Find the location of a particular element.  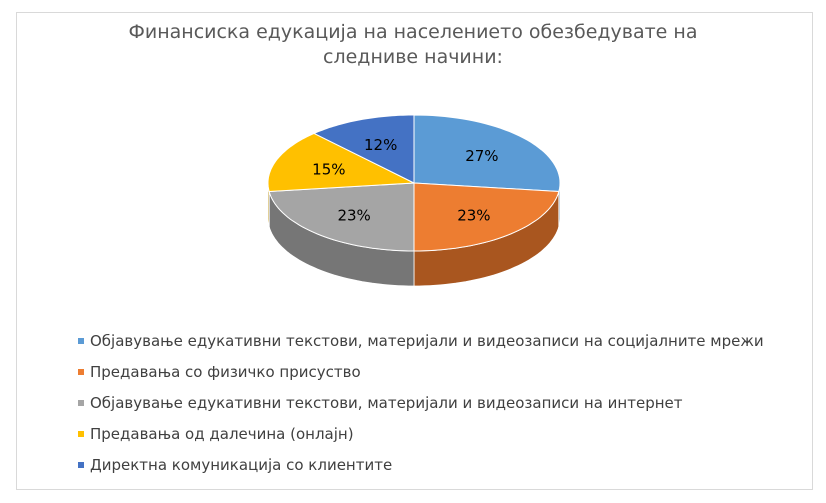

data-label-0: 27% is located at coordinates (481, 156).